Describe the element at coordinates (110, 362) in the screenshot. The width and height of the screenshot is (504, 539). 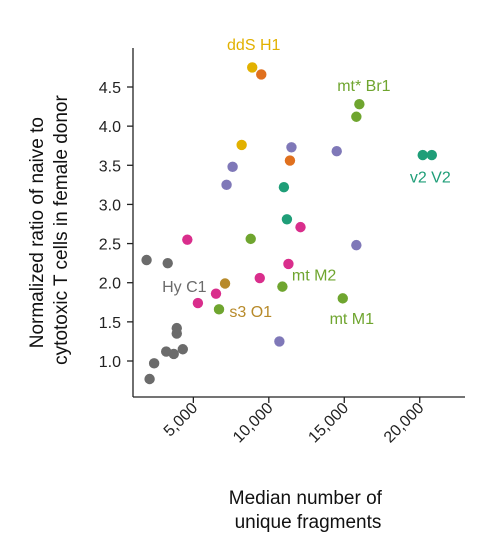
I see `y-tick-label: 1.0` at that location.